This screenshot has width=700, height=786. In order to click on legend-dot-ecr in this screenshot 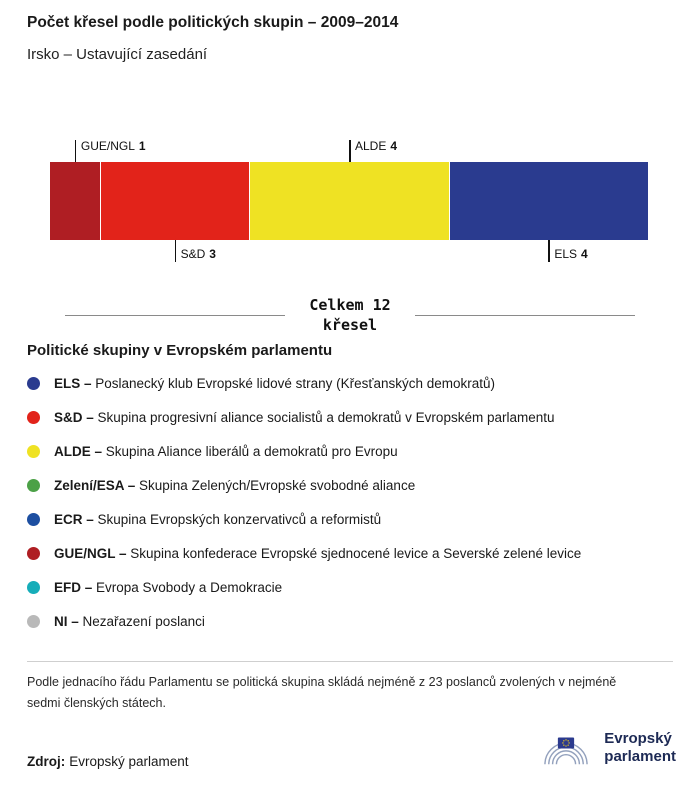, I will do `click(33, 519)`.